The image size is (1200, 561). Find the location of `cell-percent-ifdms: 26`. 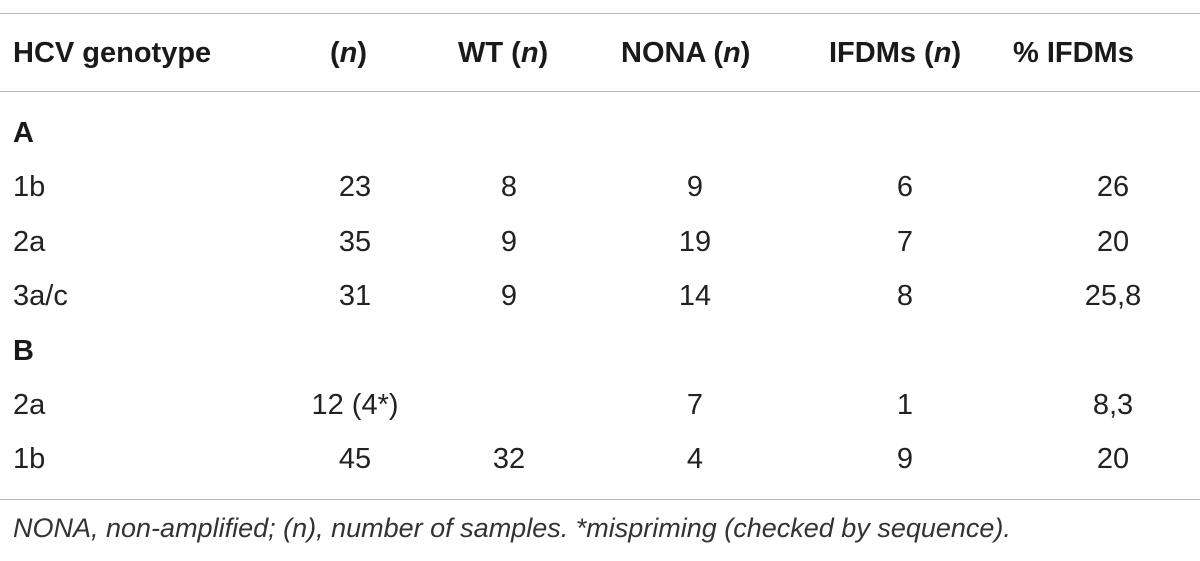

cell-percent-ifdms: 26 is located at coordinates (1113, 187).